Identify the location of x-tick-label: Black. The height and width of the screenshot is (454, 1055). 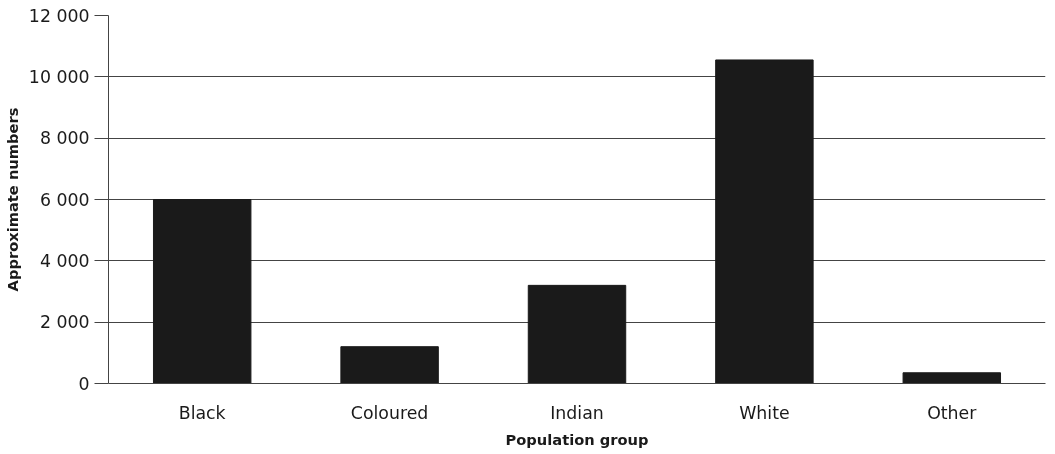
(202, 412).